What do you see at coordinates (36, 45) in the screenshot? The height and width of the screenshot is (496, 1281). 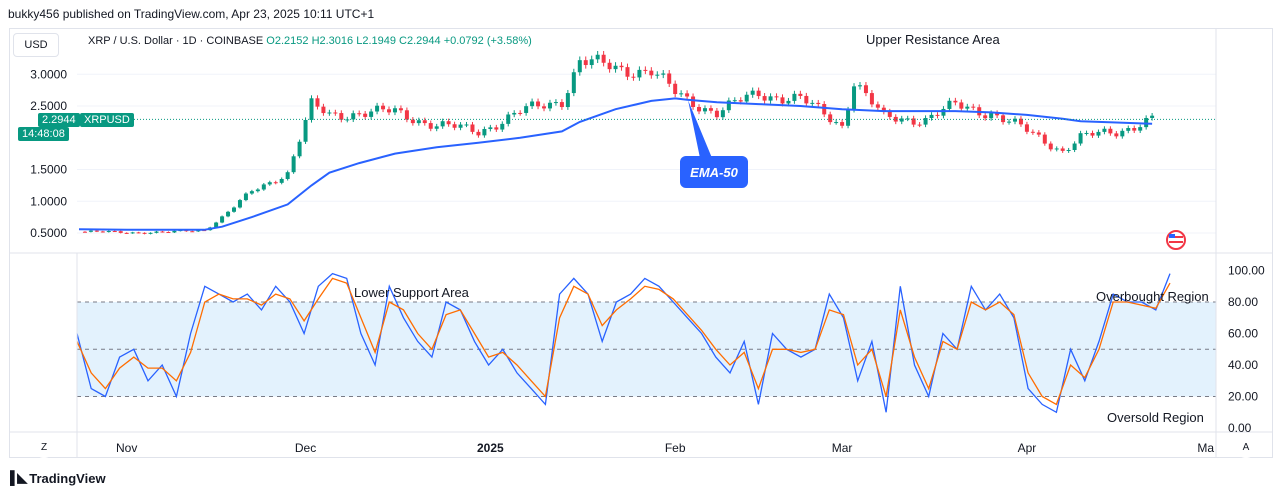 I see `currency-button: USD` at bounding box center [36, 45].